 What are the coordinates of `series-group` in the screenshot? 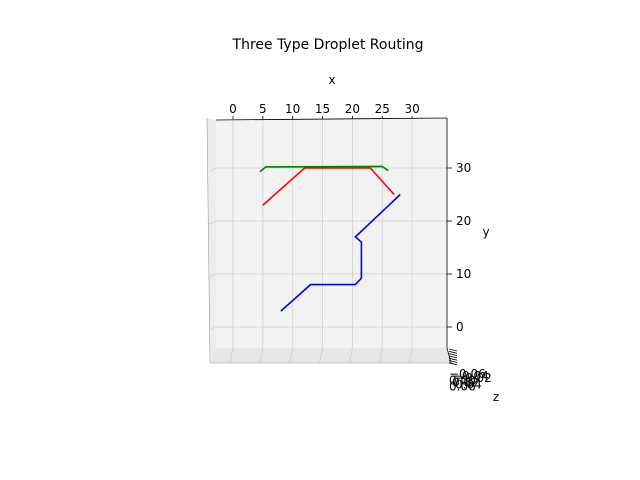 It's located at (330, 238).